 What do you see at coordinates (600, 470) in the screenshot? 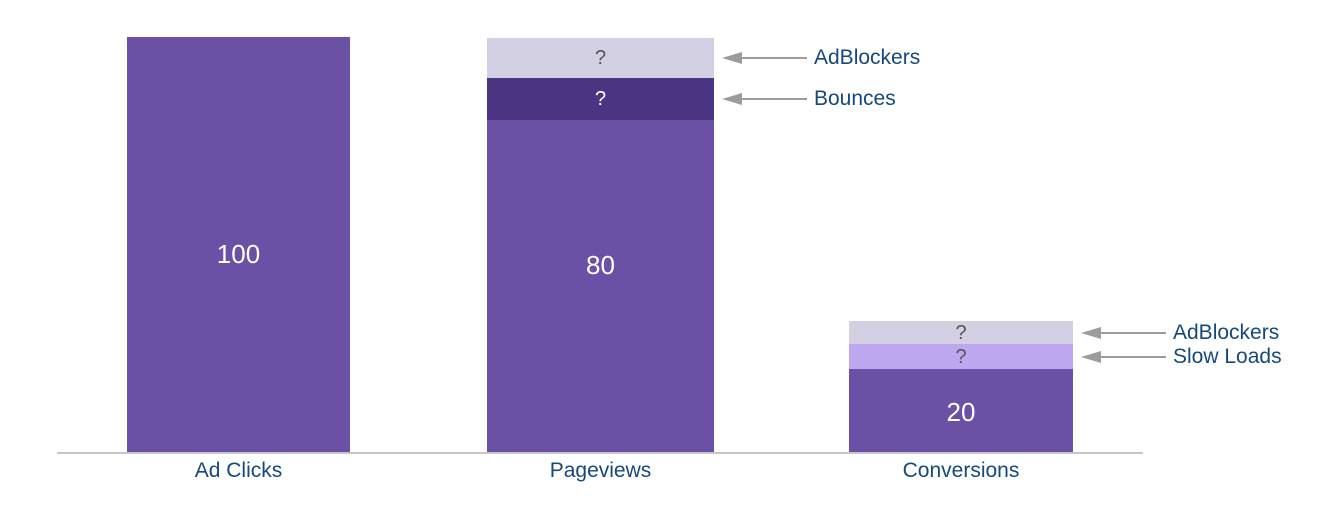
I see `category-label-pageviews: Pageviews` at bounding box center [600, 470].